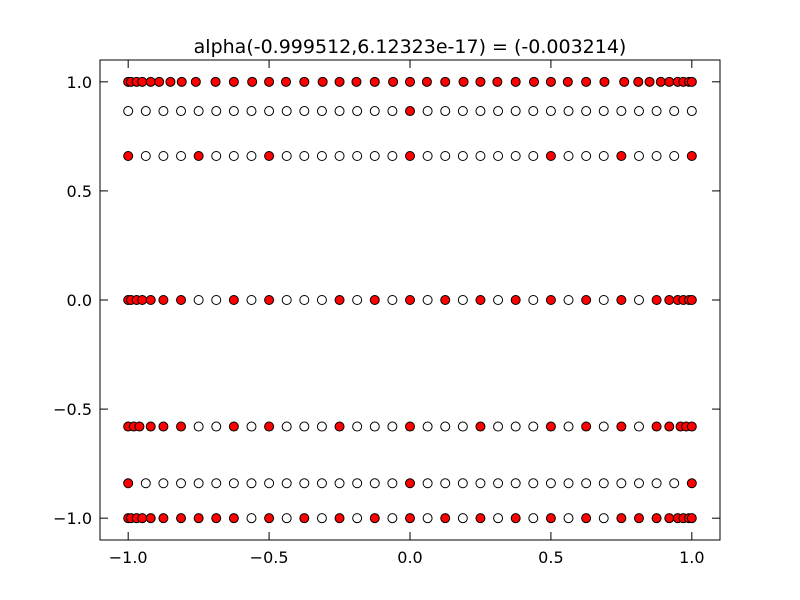 This screenshot has width=800, height=600. What do you see at coordinates (79, 191) in the screenshot?
I see `y-tick-label: 0.5` at bounding box center [79, 191].